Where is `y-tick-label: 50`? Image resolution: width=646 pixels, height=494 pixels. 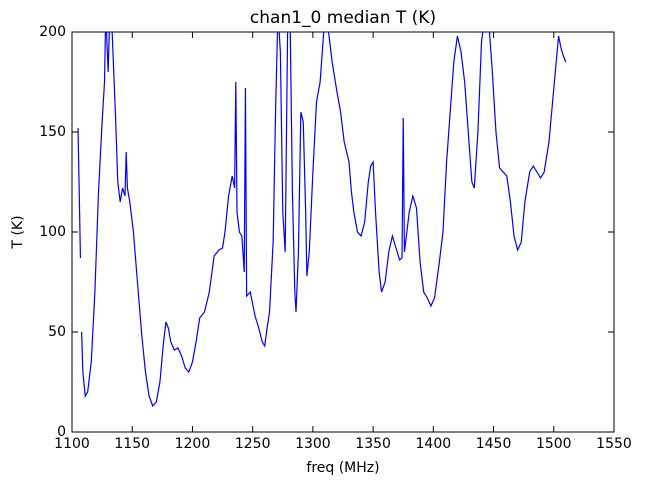
y-tick-label: 50 is located at coordinates (57, 332).